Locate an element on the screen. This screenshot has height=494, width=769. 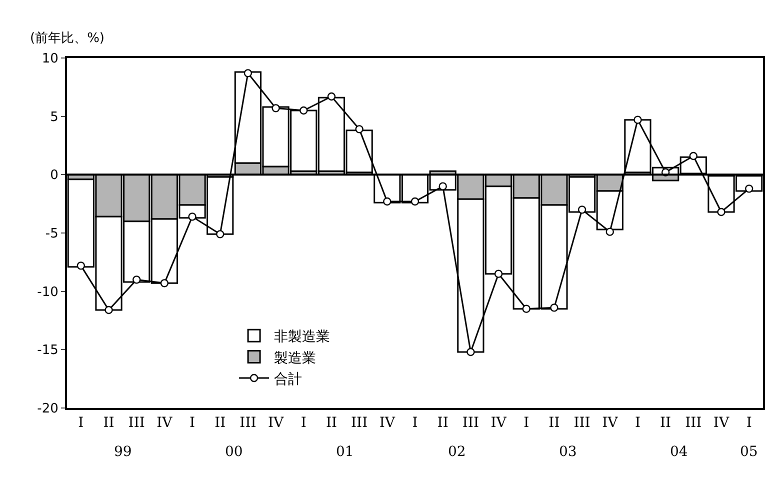
text: 03 is located at coordinates (568, 452).